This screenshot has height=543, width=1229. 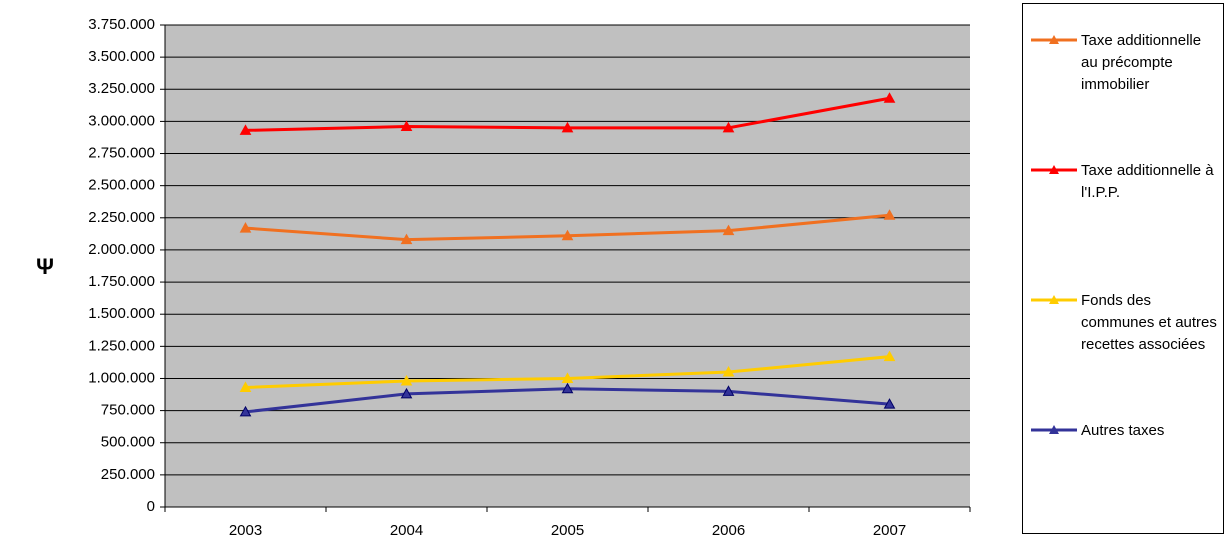 I want to click on x-tick-label: 2006, so click(x=728, y=530).